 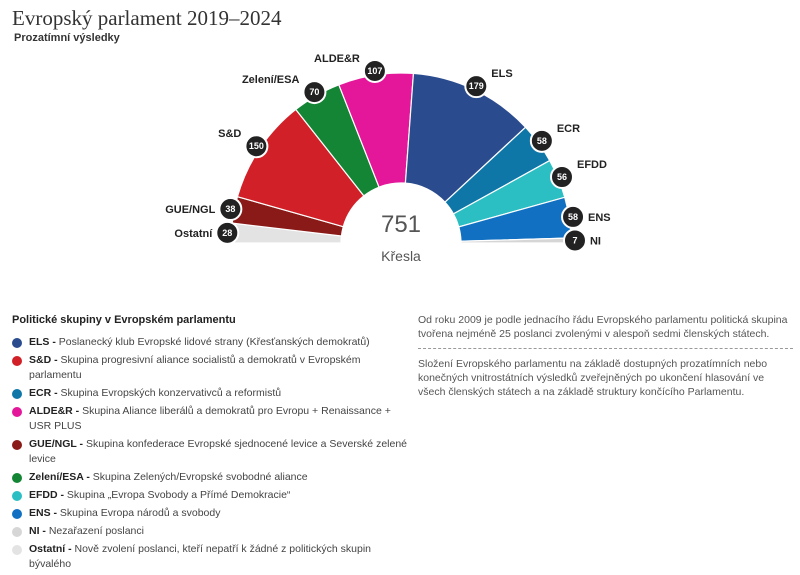 I want to click on page-title: Evropský parlament 2019–2024, so click(x=147, y=18).